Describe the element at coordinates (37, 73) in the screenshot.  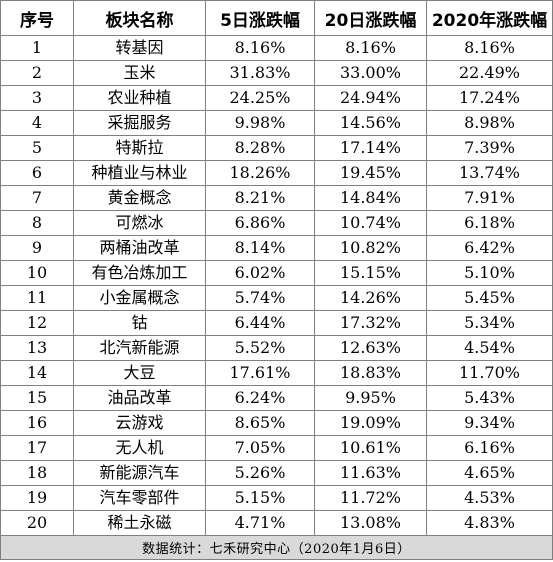
I see `cell-index: 2` at that location.